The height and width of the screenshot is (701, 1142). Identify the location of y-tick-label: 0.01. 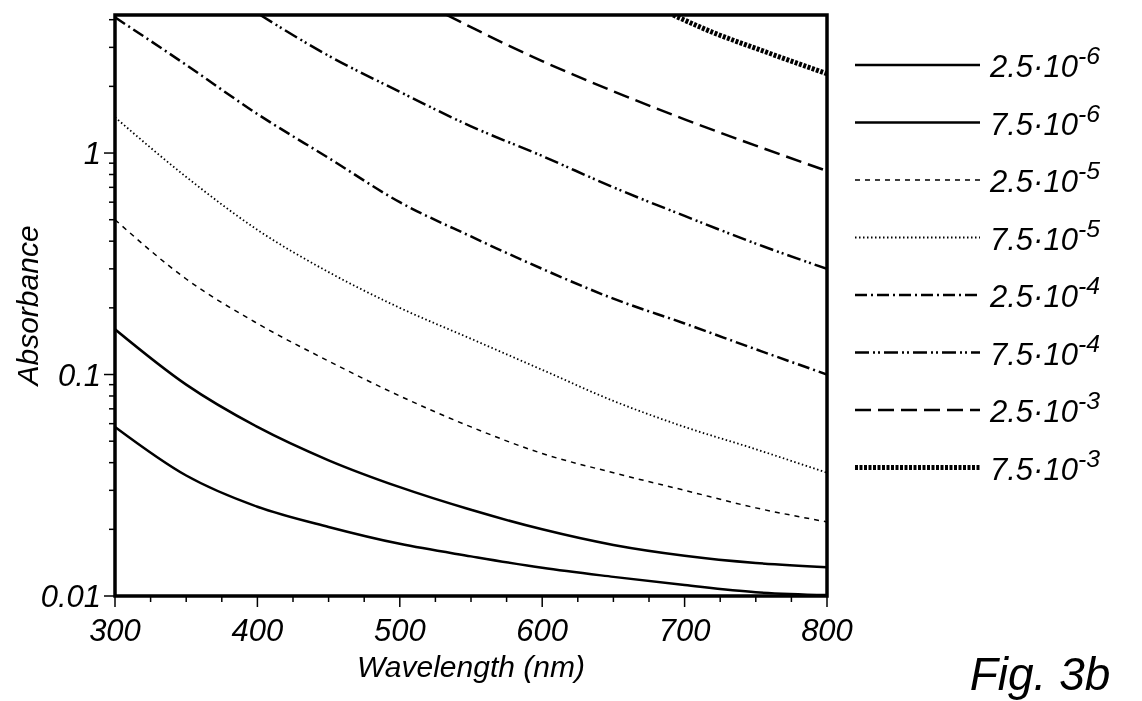
(70, 596).